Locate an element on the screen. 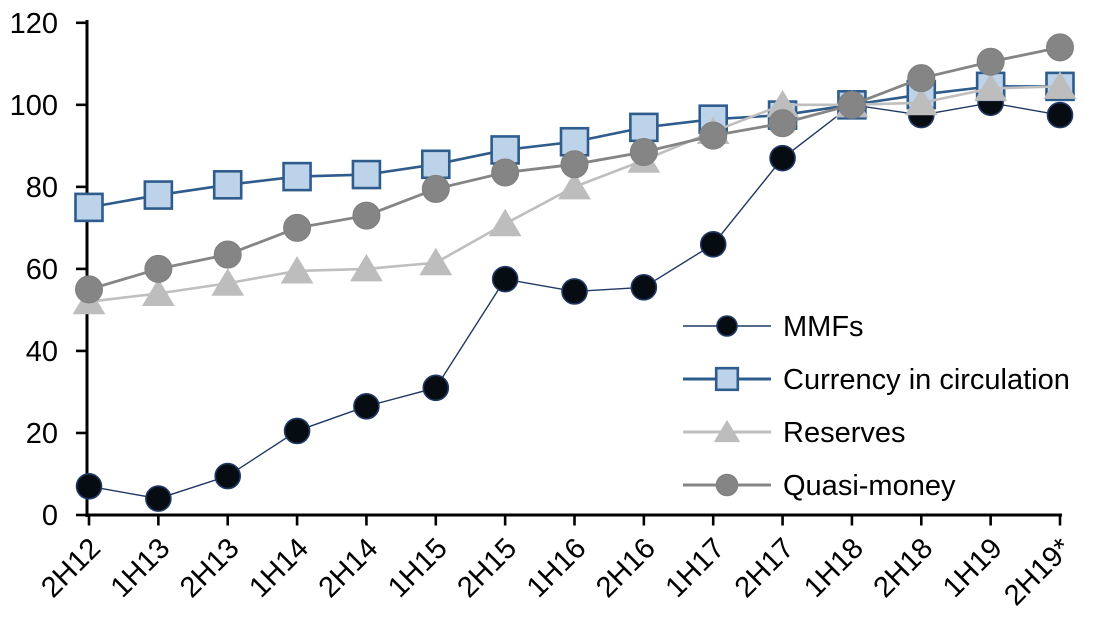 The image size is (1119, 640). y-axis-tick-label: 40 is located at coordinates (42, 352).